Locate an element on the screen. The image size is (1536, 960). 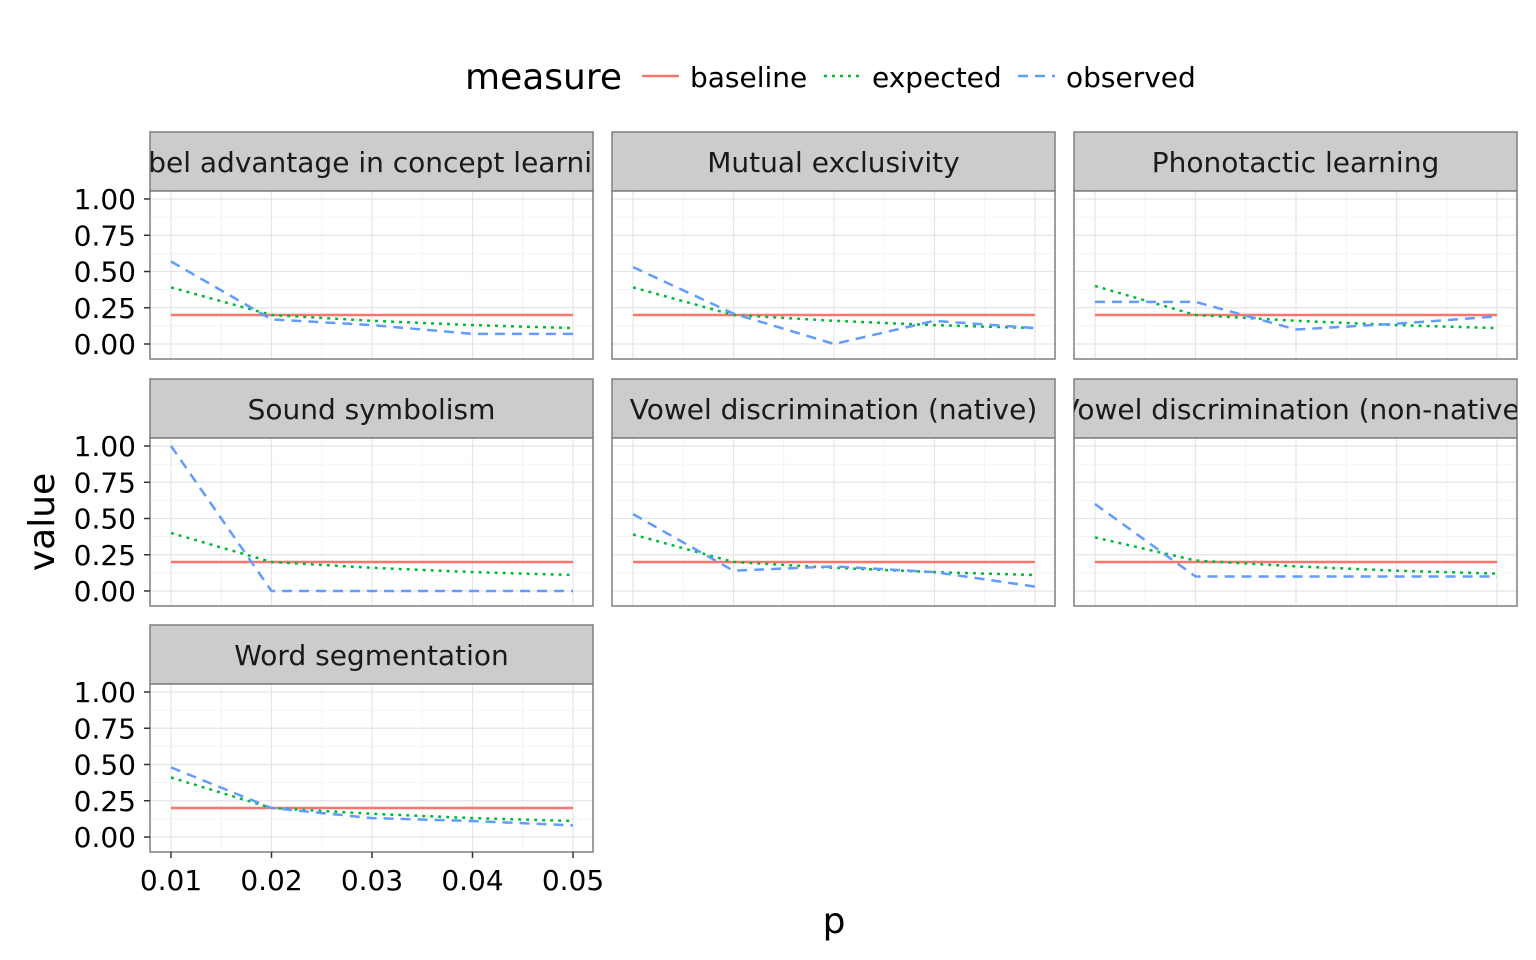
panel-title: Phonotactic learning is located at coordinates (1295, 162).